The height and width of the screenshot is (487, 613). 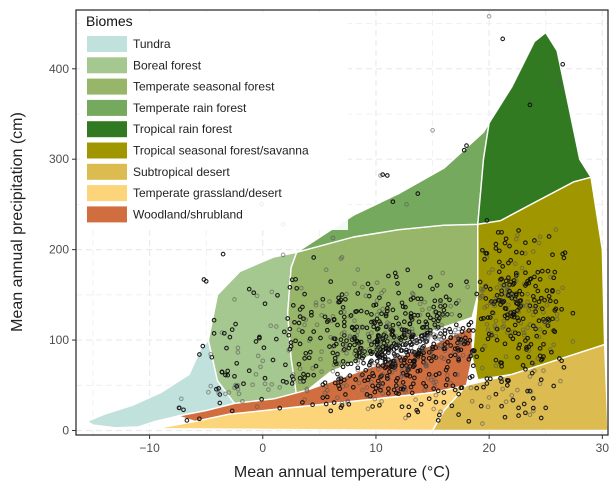 What do you see at coordinates (65, 430) in the screenshot?
I see `y-tick-label: 0` at bounding box center [65, 430].